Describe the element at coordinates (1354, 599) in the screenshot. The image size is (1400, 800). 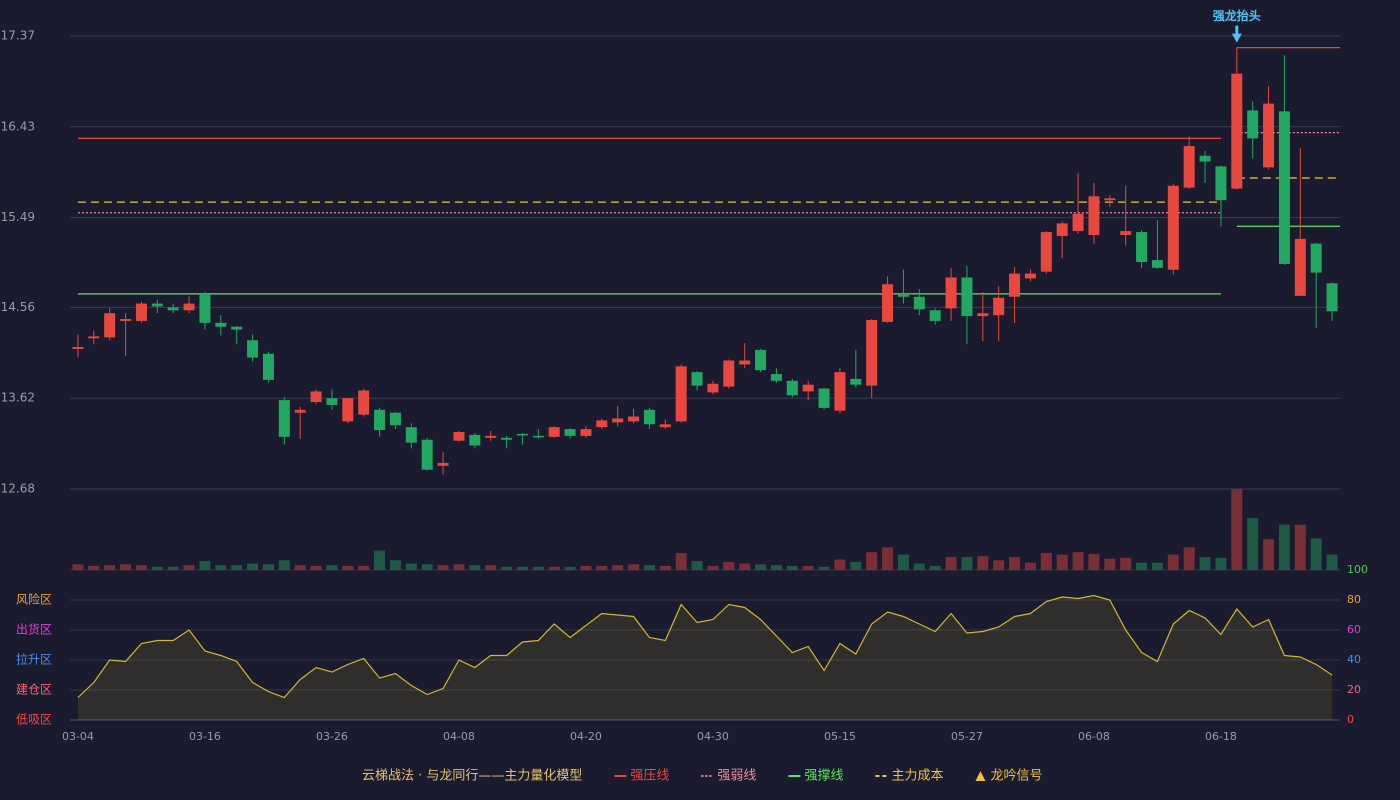
I see `osc-tick-label: 80` at that location.